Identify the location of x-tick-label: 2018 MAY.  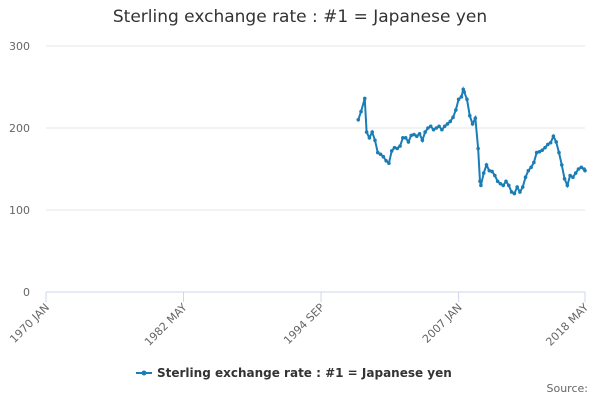
(567, 325).